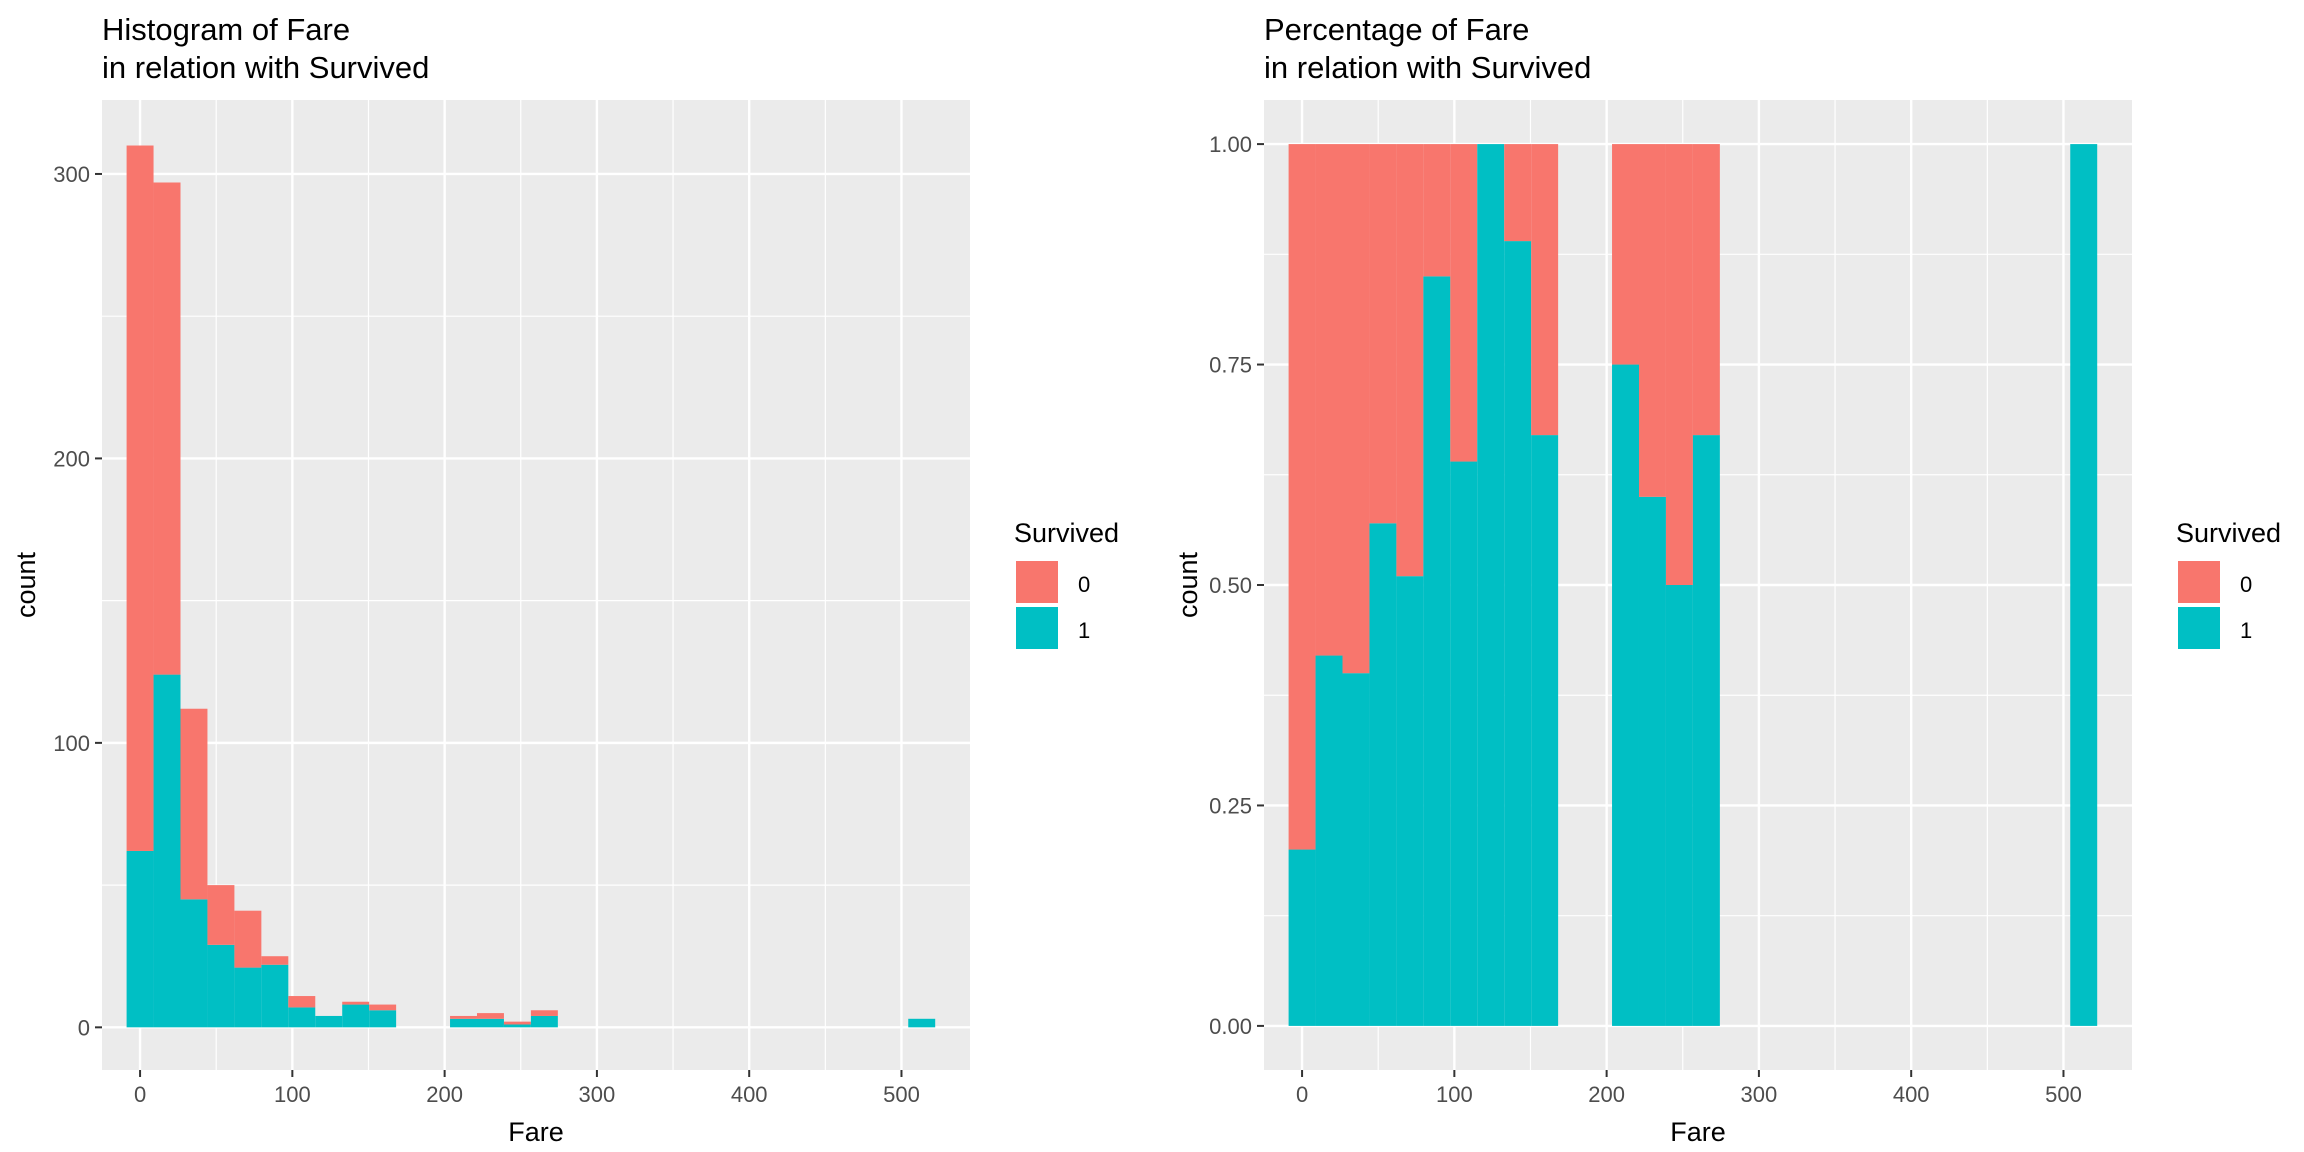  Describe the element at coordinates (1230, 805) in the screenshot. I see `y-tick-label: 0.25` at that location.